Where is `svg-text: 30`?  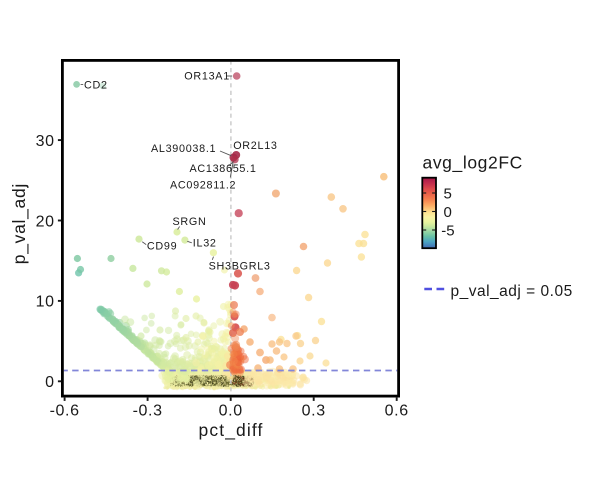 svg-text: 30 is located at coordinates (45, 141).